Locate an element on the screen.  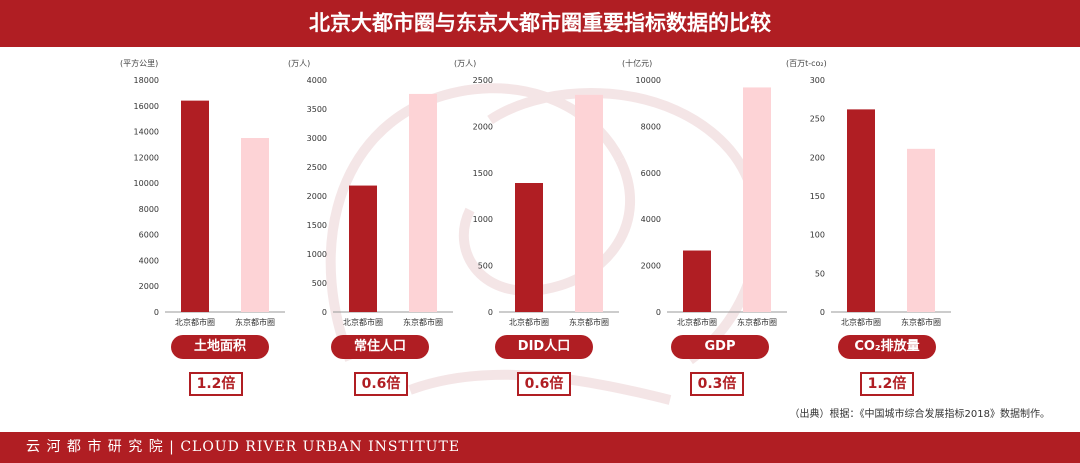
unit-label: (百万t-co₂) is located at coordinates (806, 63).